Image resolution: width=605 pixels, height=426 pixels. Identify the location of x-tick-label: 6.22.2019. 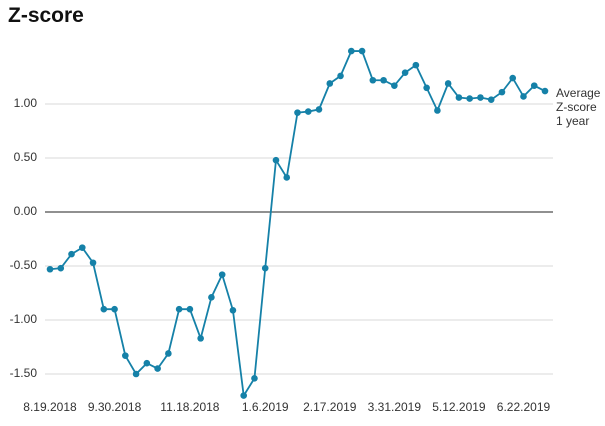
(524, 407).